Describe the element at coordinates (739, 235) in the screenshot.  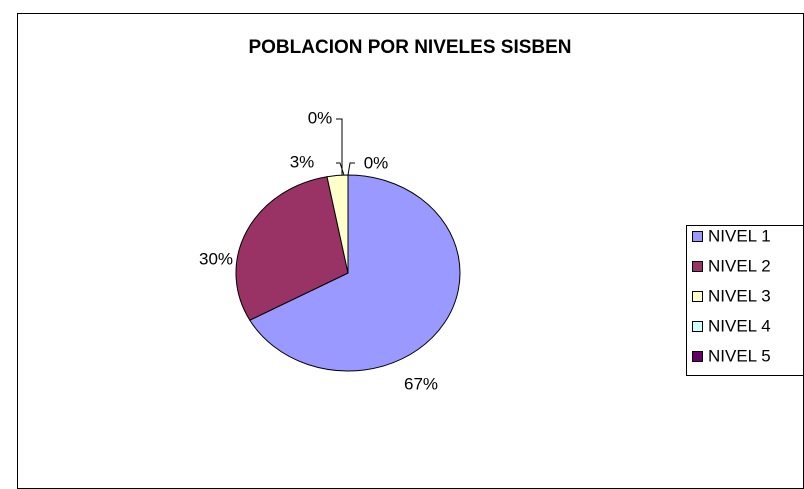
I see `legend-label: NIVEL 1` at that location.